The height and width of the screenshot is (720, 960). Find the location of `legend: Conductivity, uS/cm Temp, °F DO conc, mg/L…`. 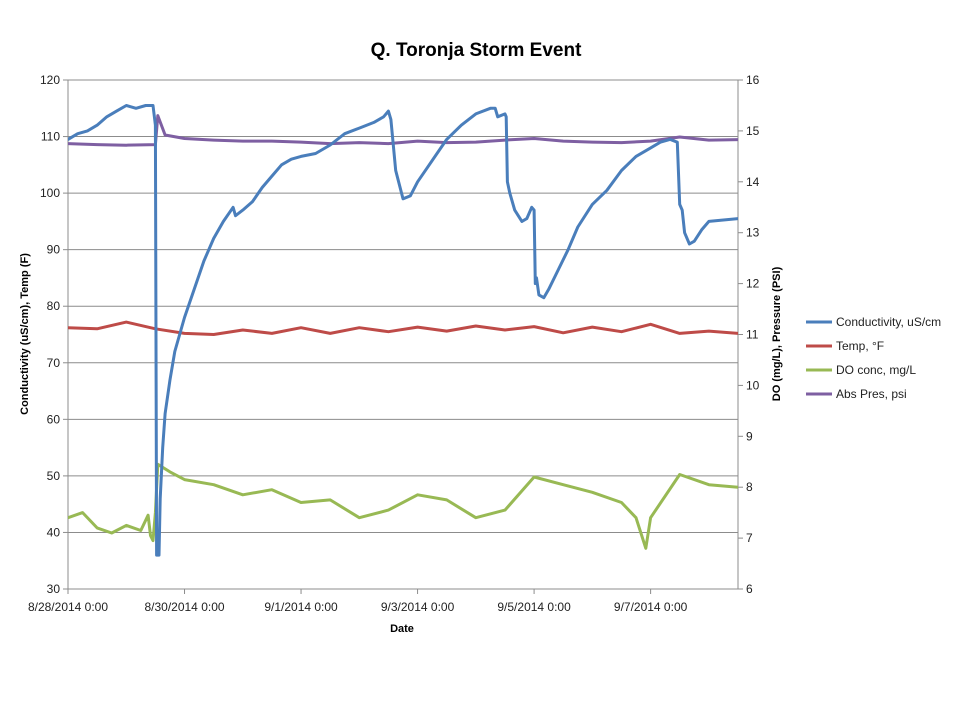

legend: Conductivity, uS/cm Temp, °F DO conc, mg/L… is located at coordinates (873, 358).